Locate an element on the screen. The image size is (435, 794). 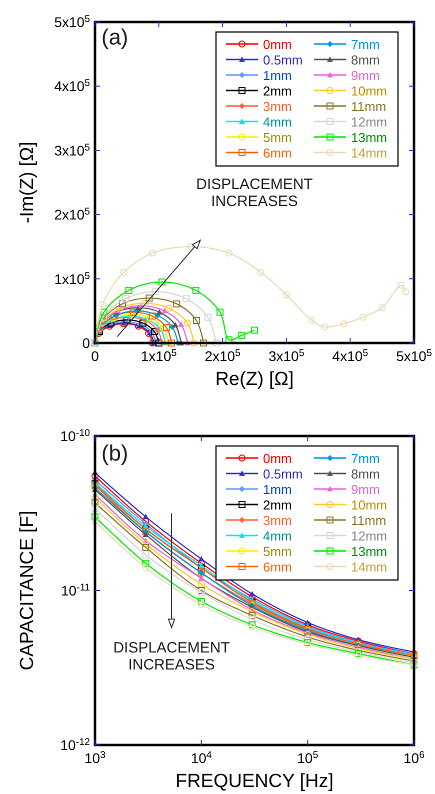
y-tick-label: 10$^{-10}$ is located at coordinates (75, 436).